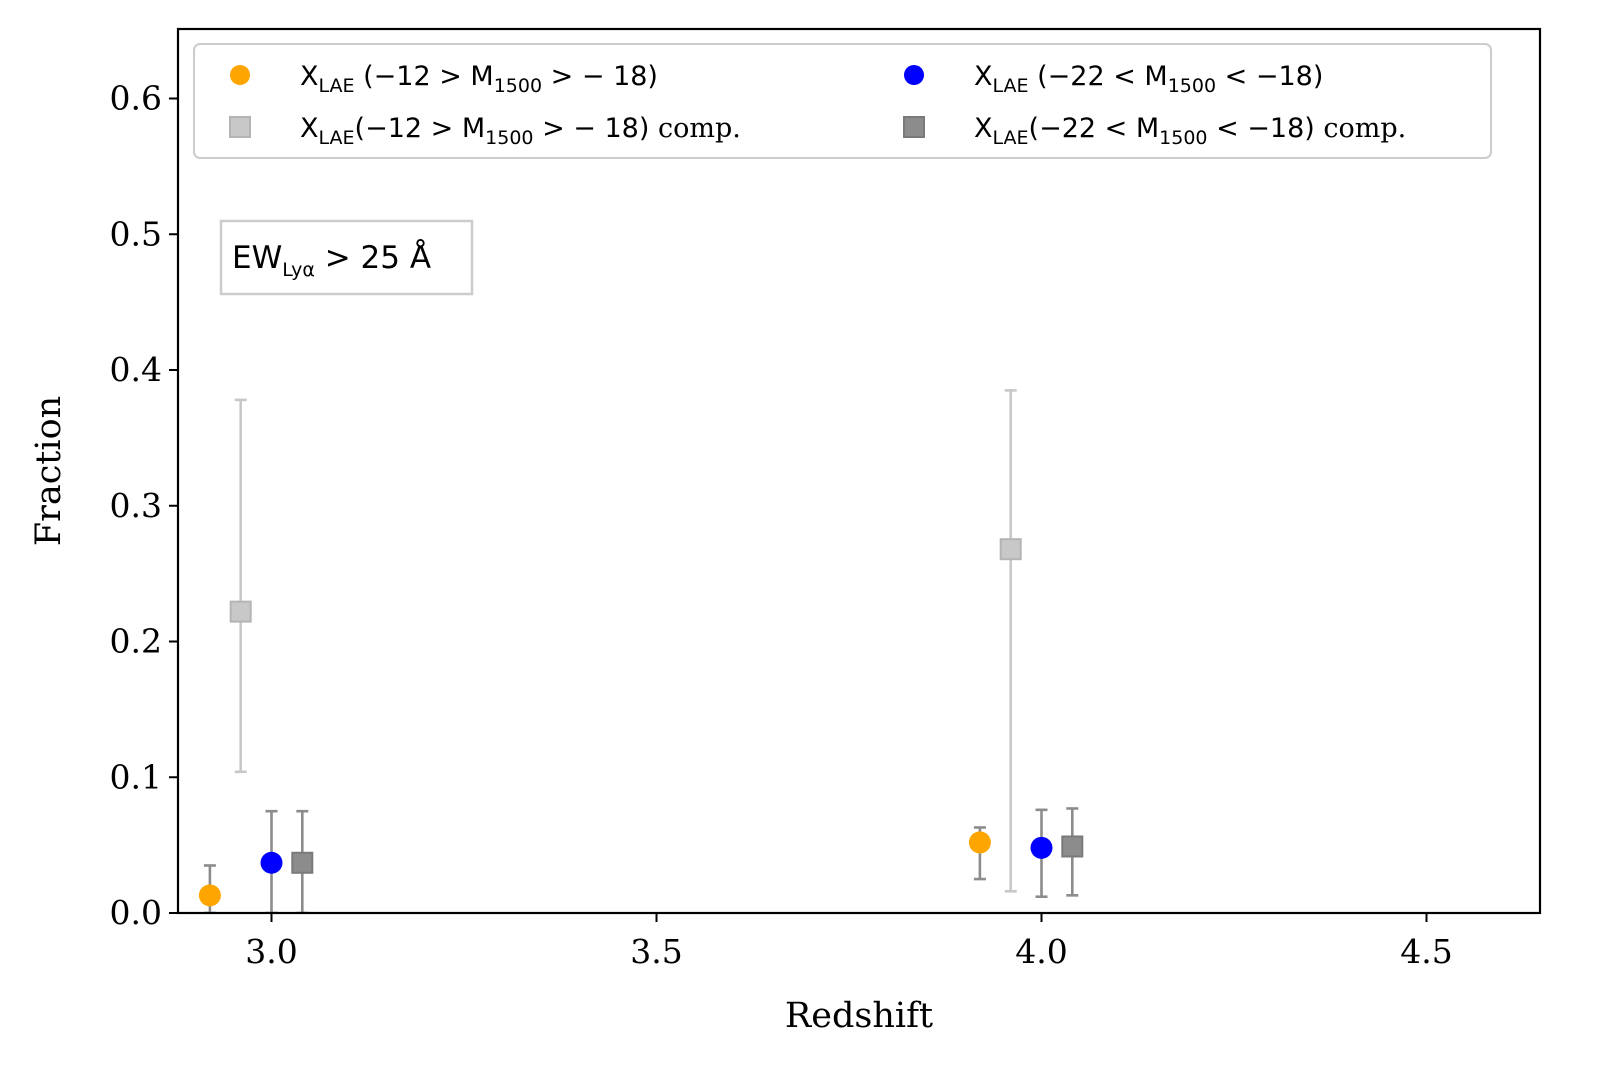 The height and width of the screenshot is (1091, 1606). What do you see at coordinates (49, 471) in the screenshot?
I see `y-axis-title: Fraction` at bounding box center [49, 471].